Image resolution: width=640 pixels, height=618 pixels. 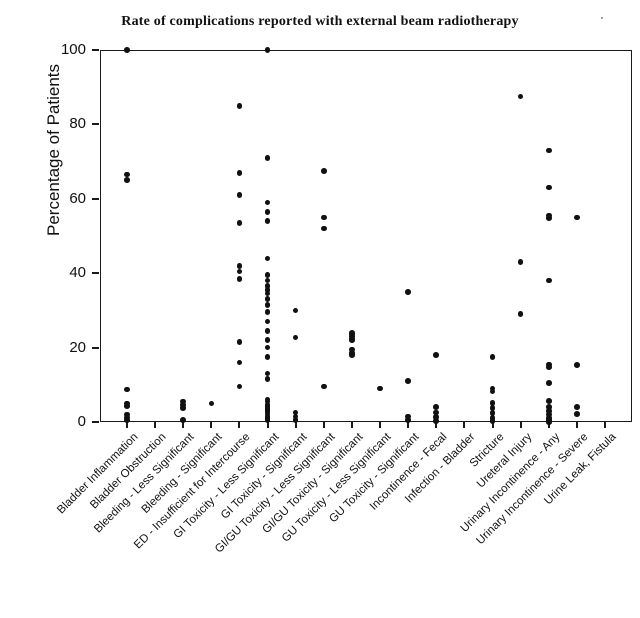 I want to click on y-tick-label: 80, so click(x=77, y=124).